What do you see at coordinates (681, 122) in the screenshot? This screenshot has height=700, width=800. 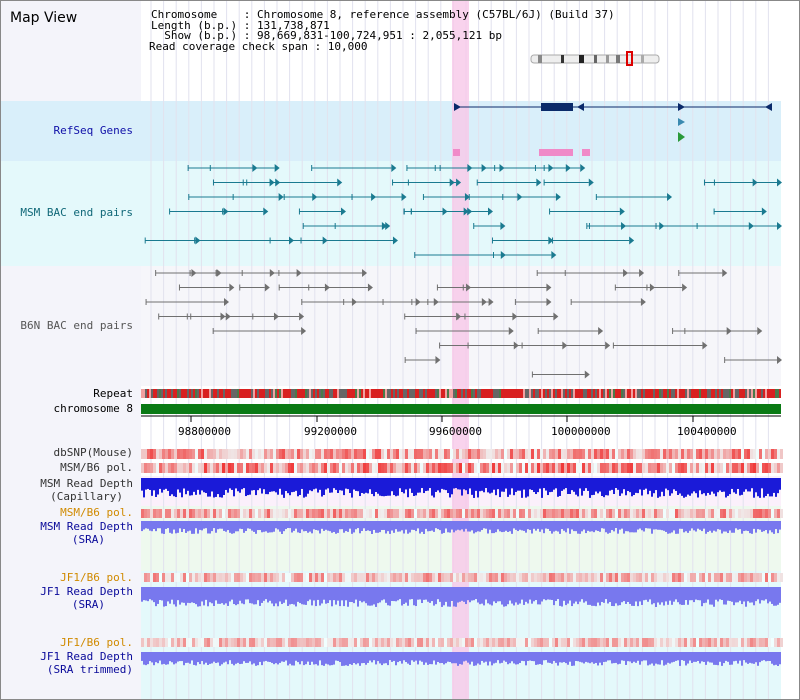 I see `gene-arrow` at bounding box center [681, 122].